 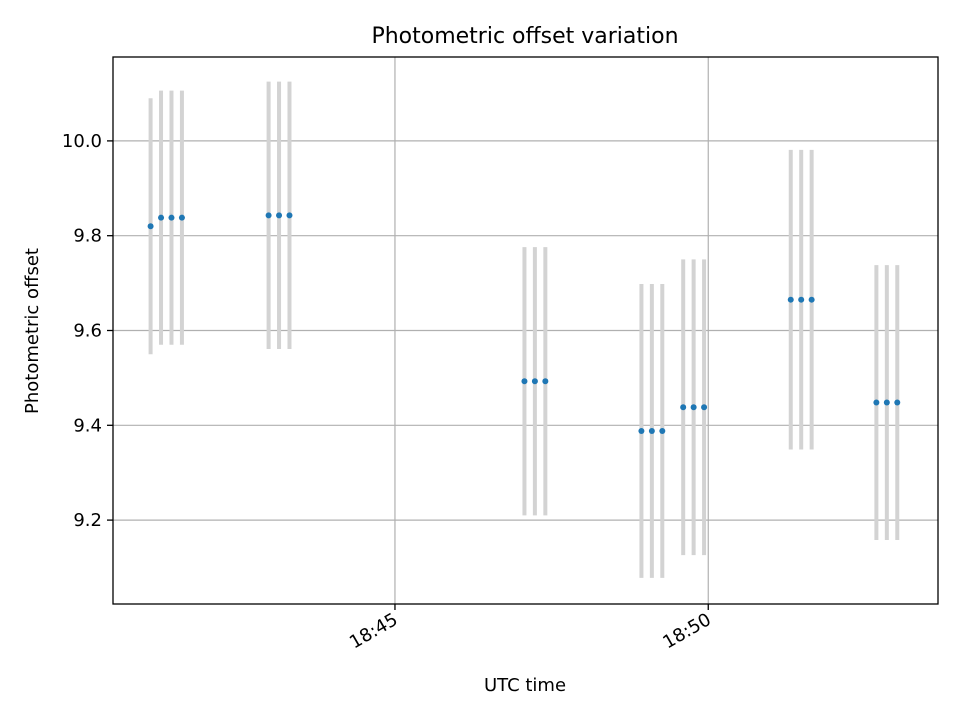 What do you see at coordinates (373, 631) in the screenshot?
I see `x-tick-label: 18:45` at bounding box center [373, 631].